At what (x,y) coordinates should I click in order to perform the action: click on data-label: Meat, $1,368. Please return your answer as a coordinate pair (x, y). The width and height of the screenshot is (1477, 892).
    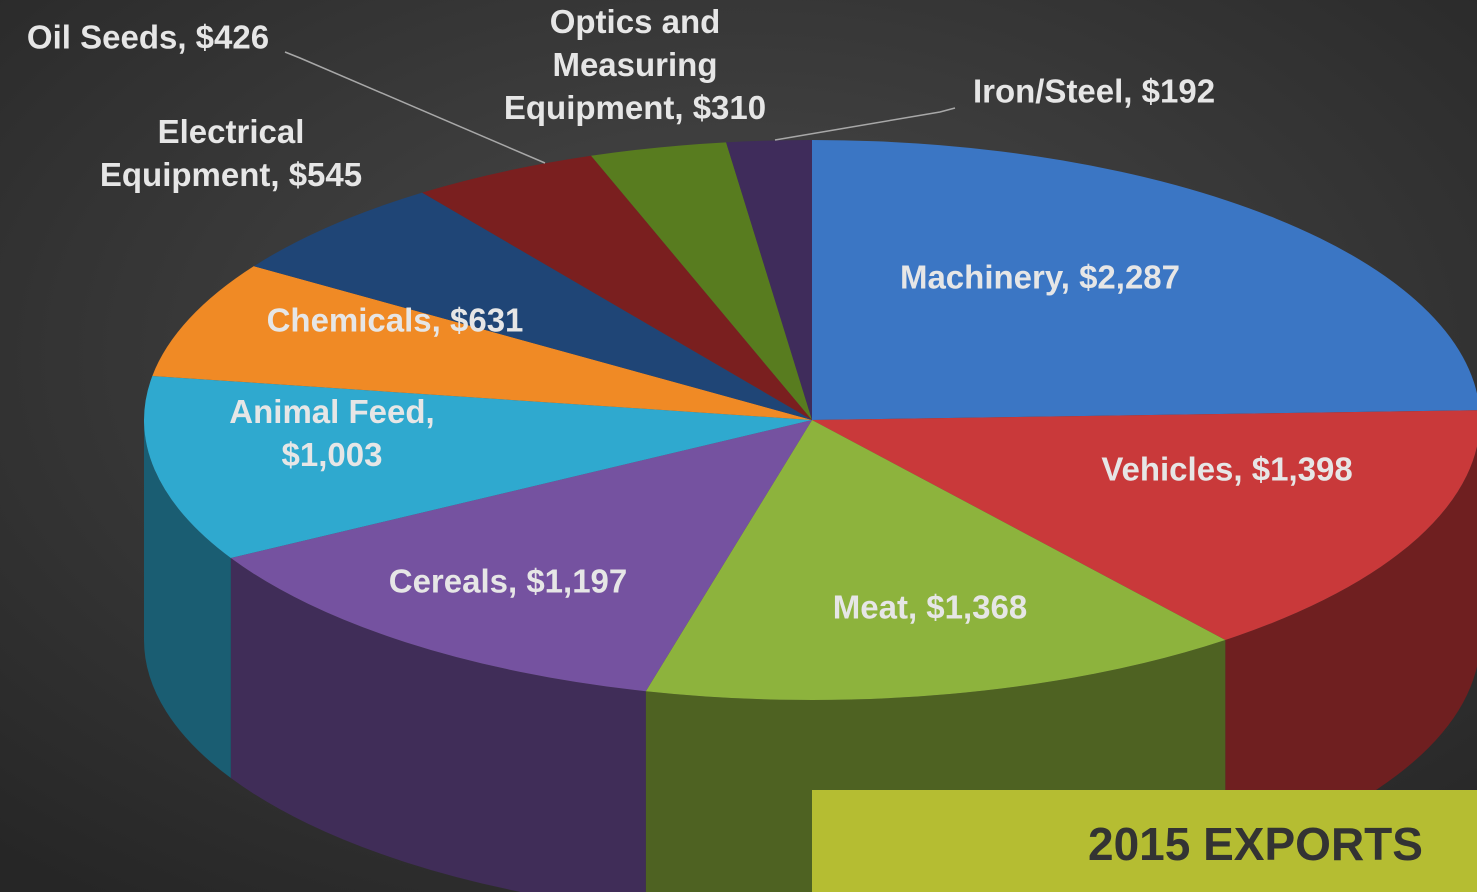
    Looking at the image, I should click on (930, 607).